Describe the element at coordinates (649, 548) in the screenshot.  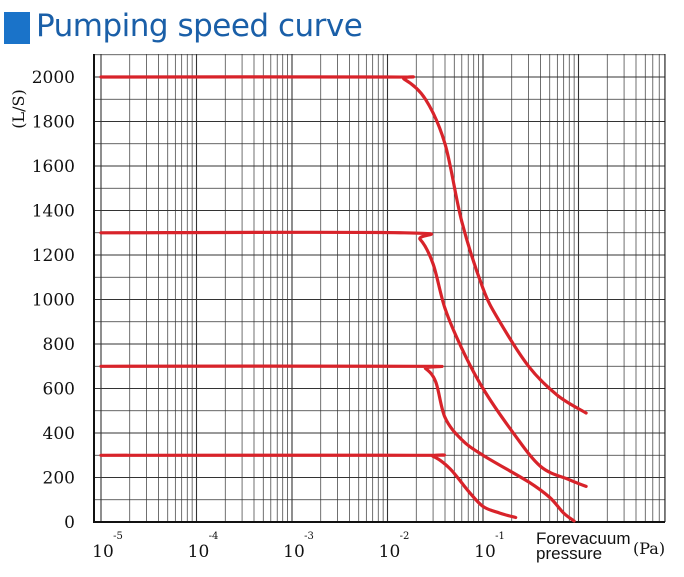
I see `x-axis-unit: (Pa)` at that location.